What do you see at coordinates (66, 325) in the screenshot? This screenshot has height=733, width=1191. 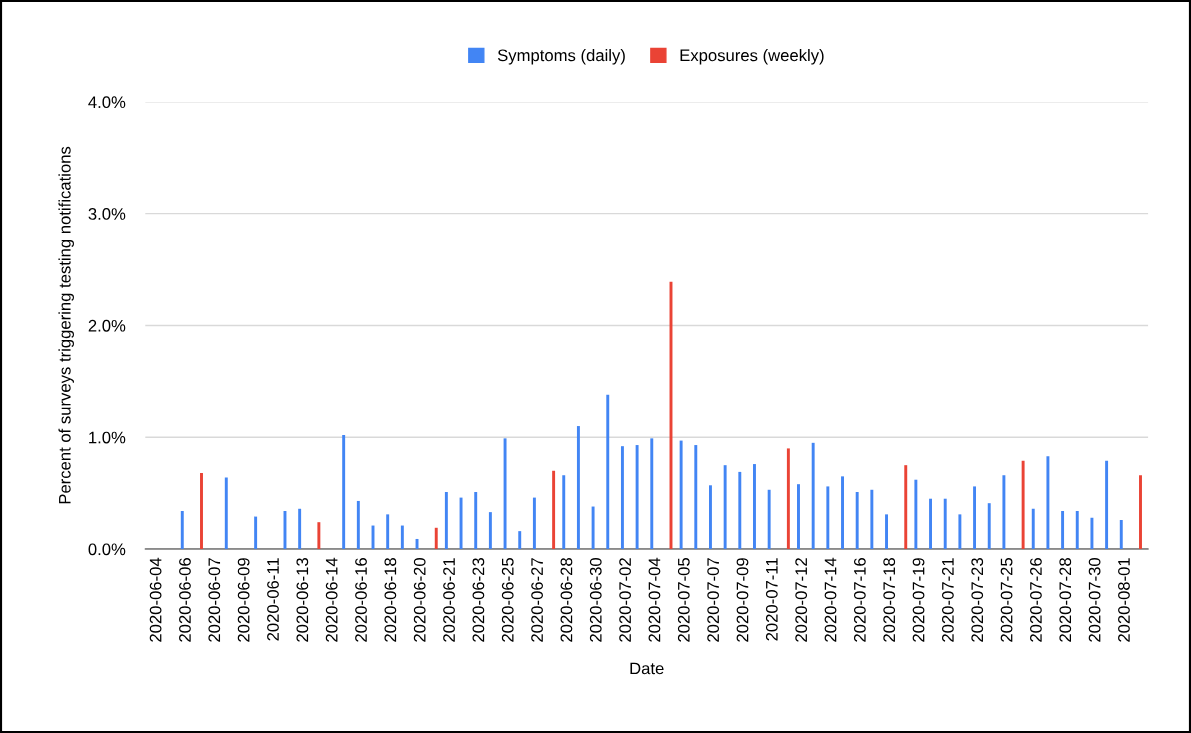 I see `y-axis-title: Percent of surveys triggering testing notifications` at bounding box center [66, 325].